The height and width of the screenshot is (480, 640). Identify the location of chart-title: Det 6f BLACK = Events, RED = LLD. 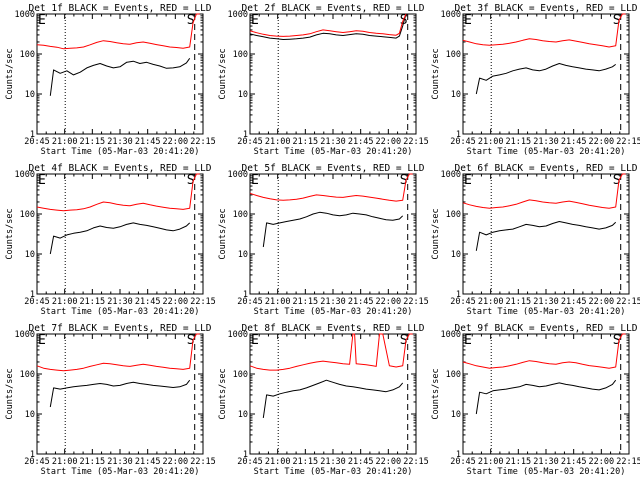
(545, 168).